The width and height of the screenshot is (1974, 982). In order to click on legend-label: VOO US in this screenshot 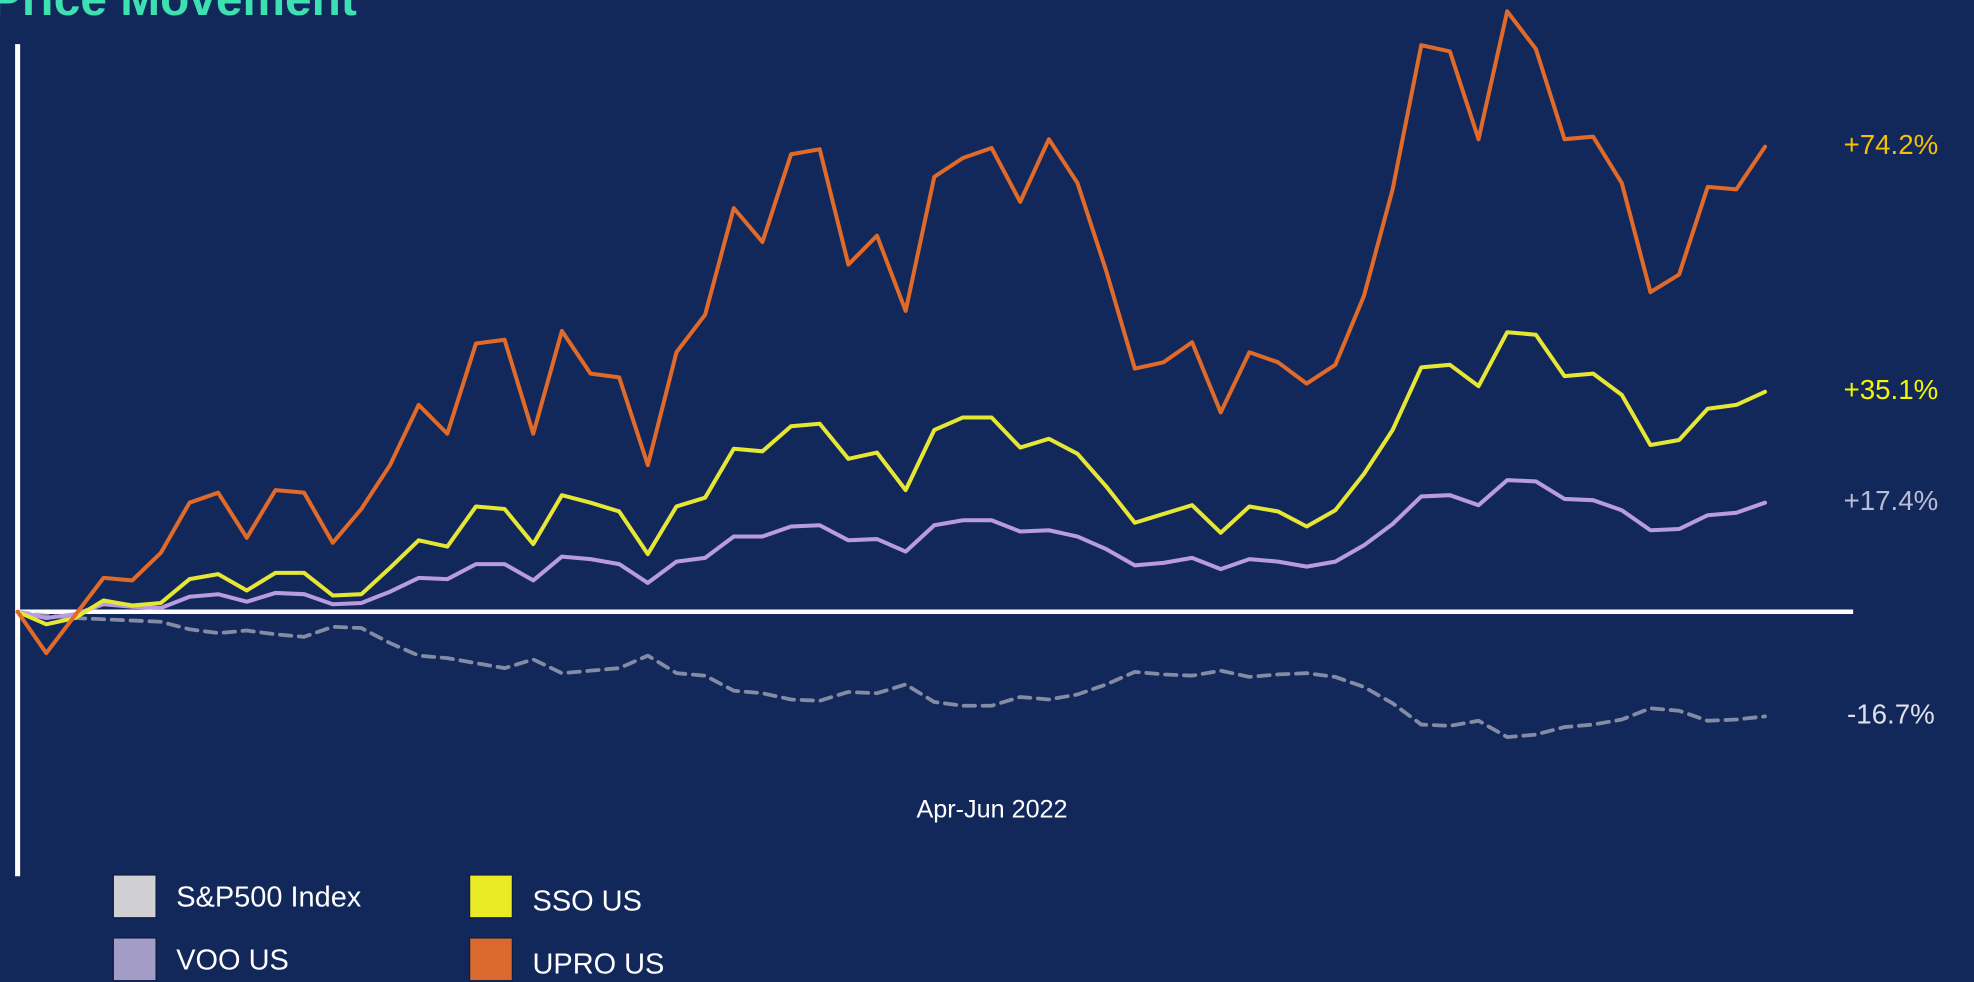, I will do `click(232, 960)`.